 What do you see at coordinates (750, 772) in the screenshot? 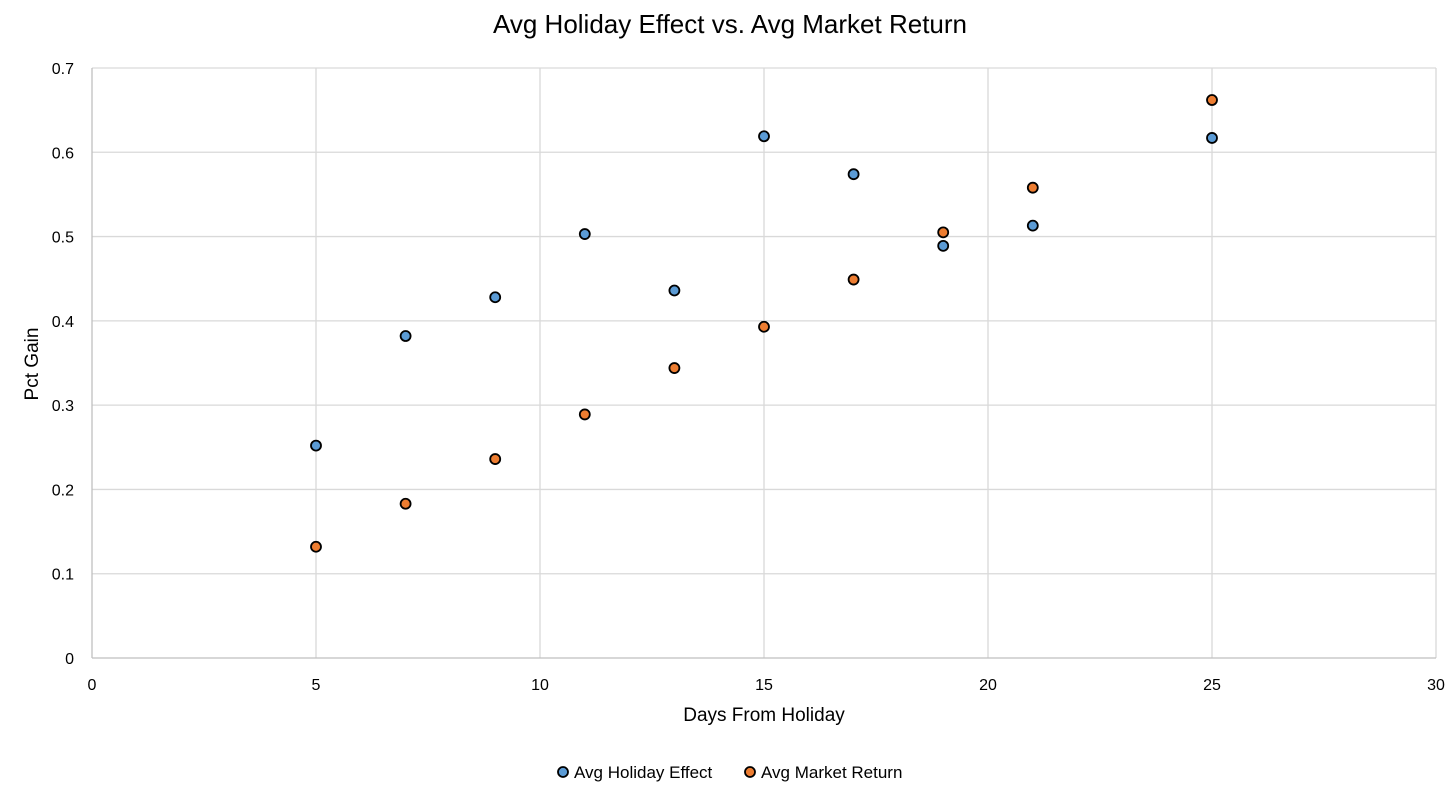
I see `avg-market-return-legend-marker` at bounding box center [750, 772].